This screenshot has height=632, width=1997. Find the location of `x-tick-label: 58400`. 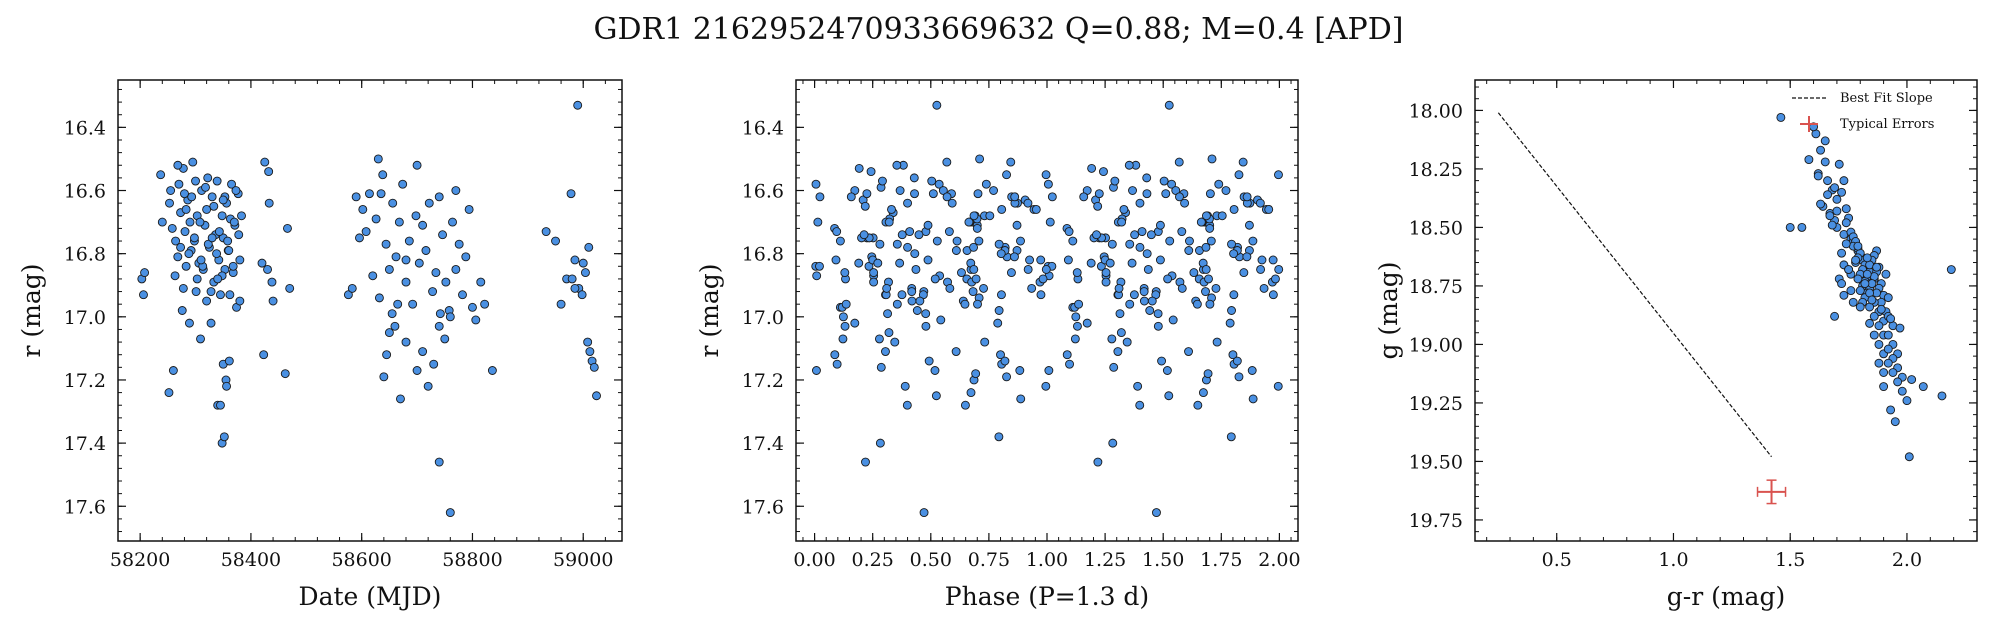

x-tick-label: 58400 is located at coordinates (251, 560).